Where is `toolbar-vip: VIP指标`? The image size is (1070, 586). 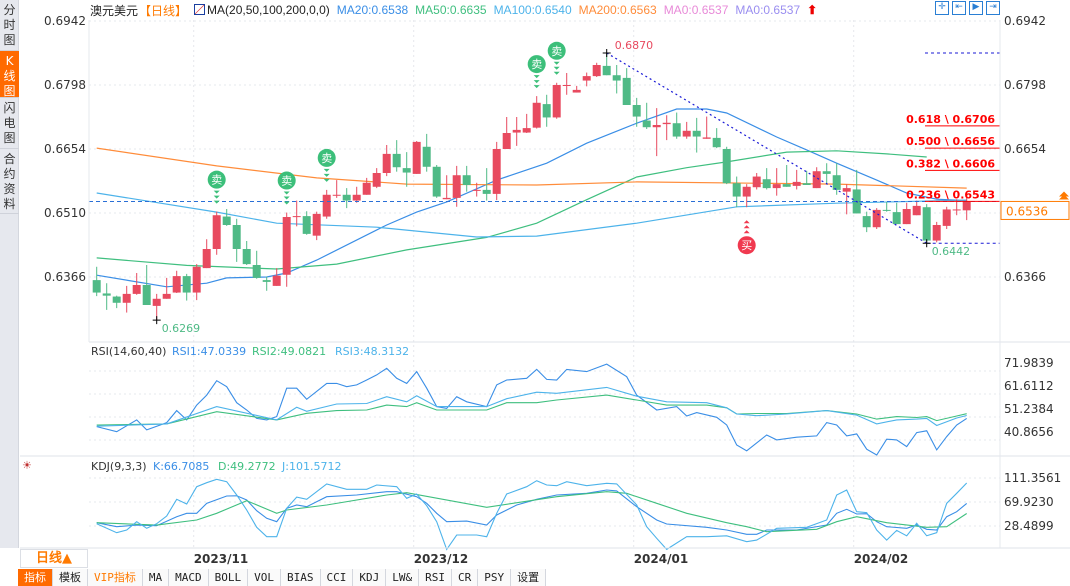
toolbar-vip: VIP指标 is located at coordinates (115, 577).